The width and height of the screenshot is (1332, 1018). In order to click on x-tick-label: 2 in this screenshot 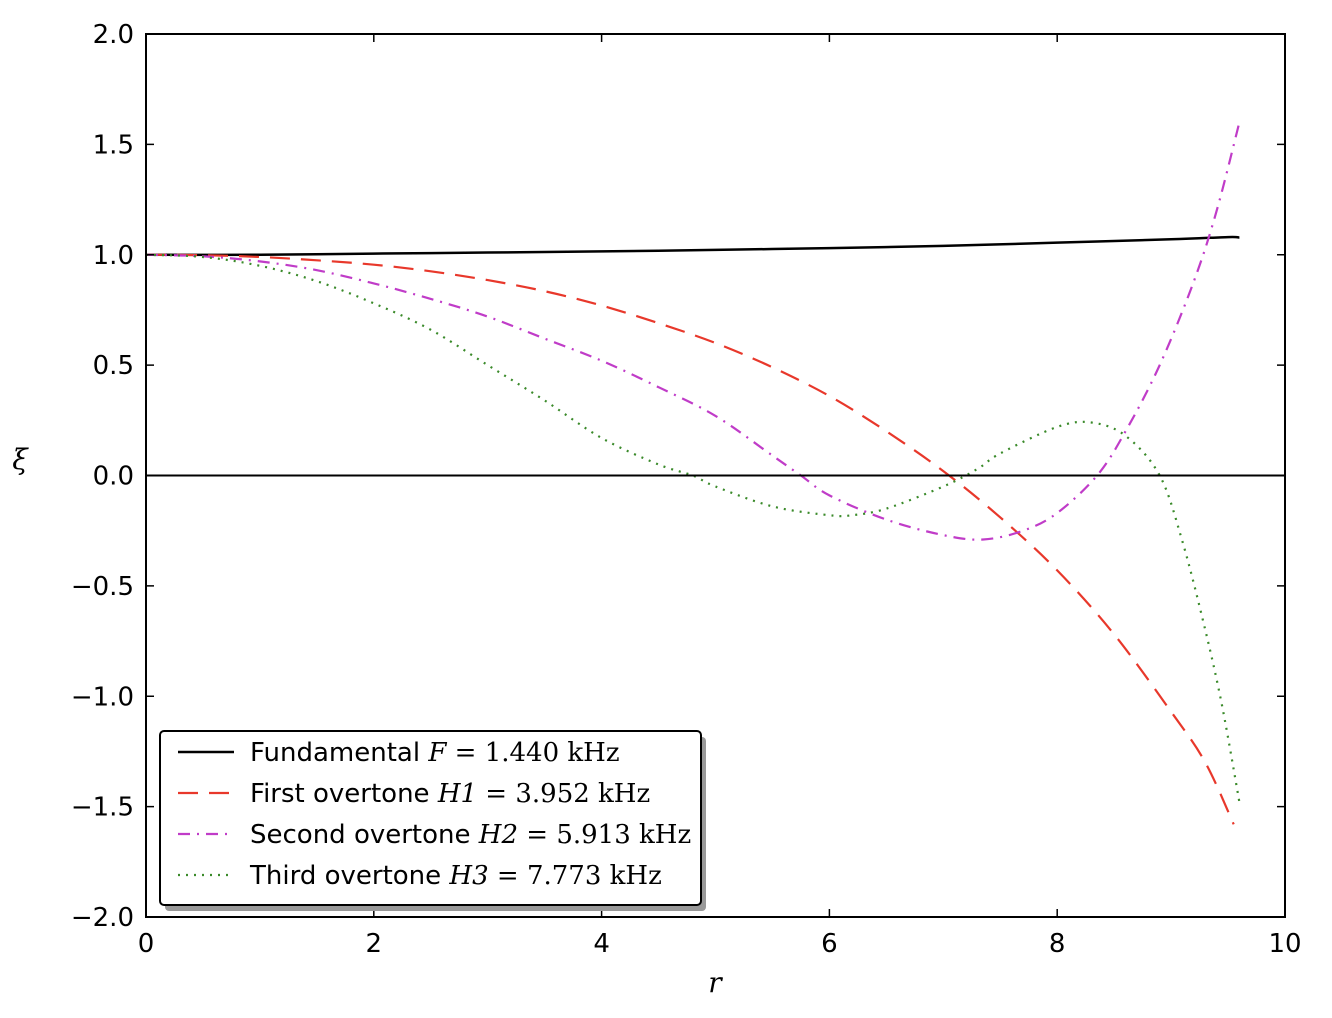, I will do `click(374, 944)`.